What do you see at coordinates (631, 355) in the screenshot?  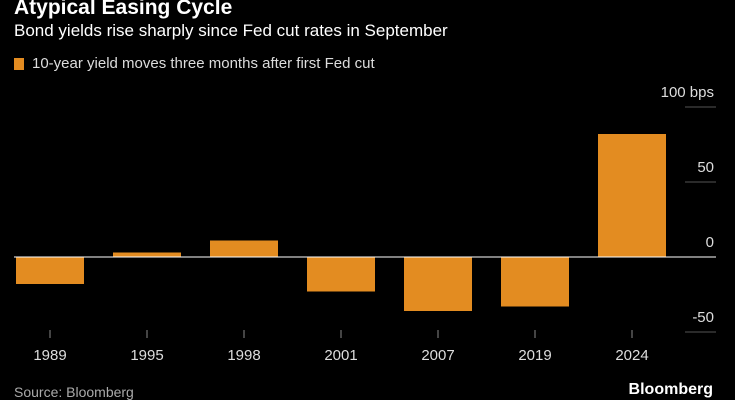 I see `x-tick-label: 2024` at bounding box center [631, 355].